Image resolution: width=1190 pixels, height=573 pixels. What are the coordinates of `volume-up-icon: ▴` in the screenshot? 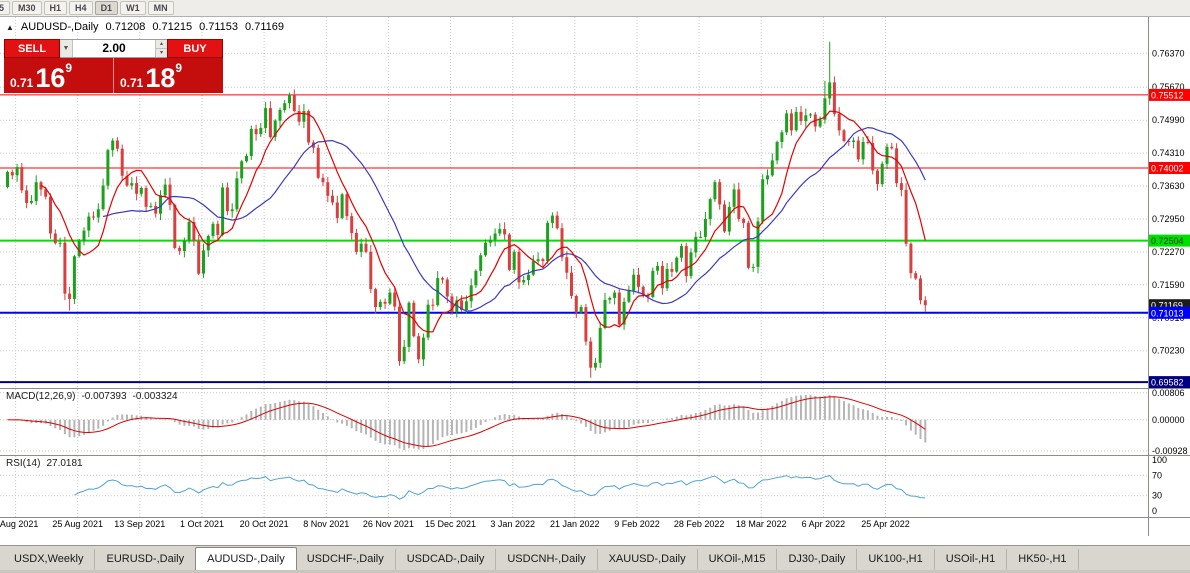 It's located at (161, 44).